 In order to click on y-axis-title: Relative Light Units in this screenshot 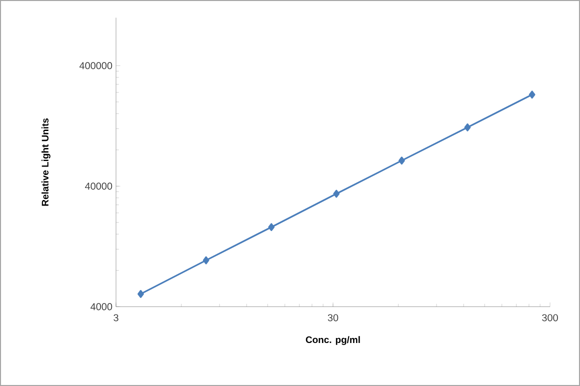, I will do `click(46, 162)`.